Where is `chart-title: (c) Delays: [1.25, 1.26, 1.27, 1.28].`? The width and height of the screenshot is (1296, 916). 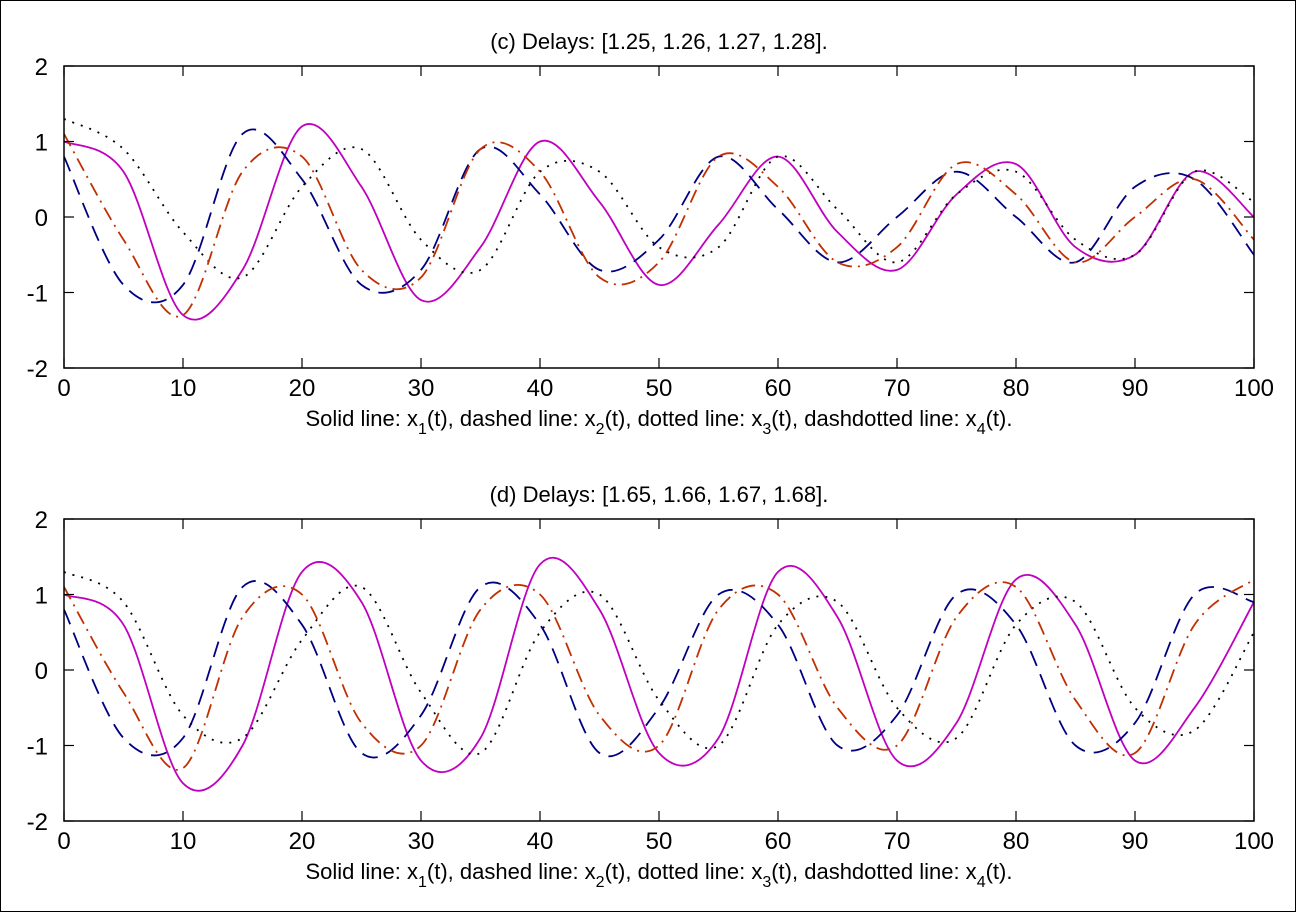 chart-title: (c) Delays: [1.25, 1.26, 1.27, 1.28]. is located at coordinates (659, 41).